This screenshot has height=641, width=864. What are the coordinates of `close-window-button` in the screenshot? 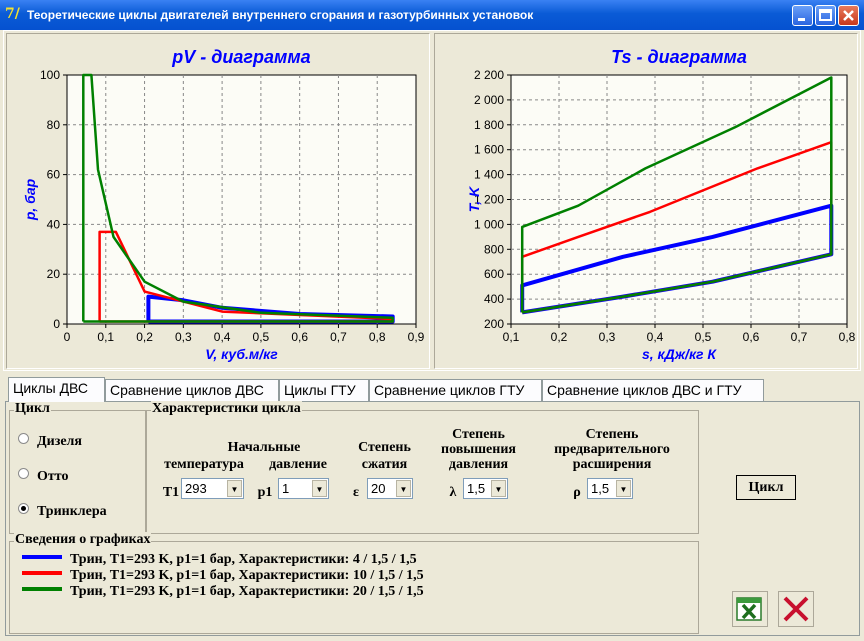 It's located at (848, 15).